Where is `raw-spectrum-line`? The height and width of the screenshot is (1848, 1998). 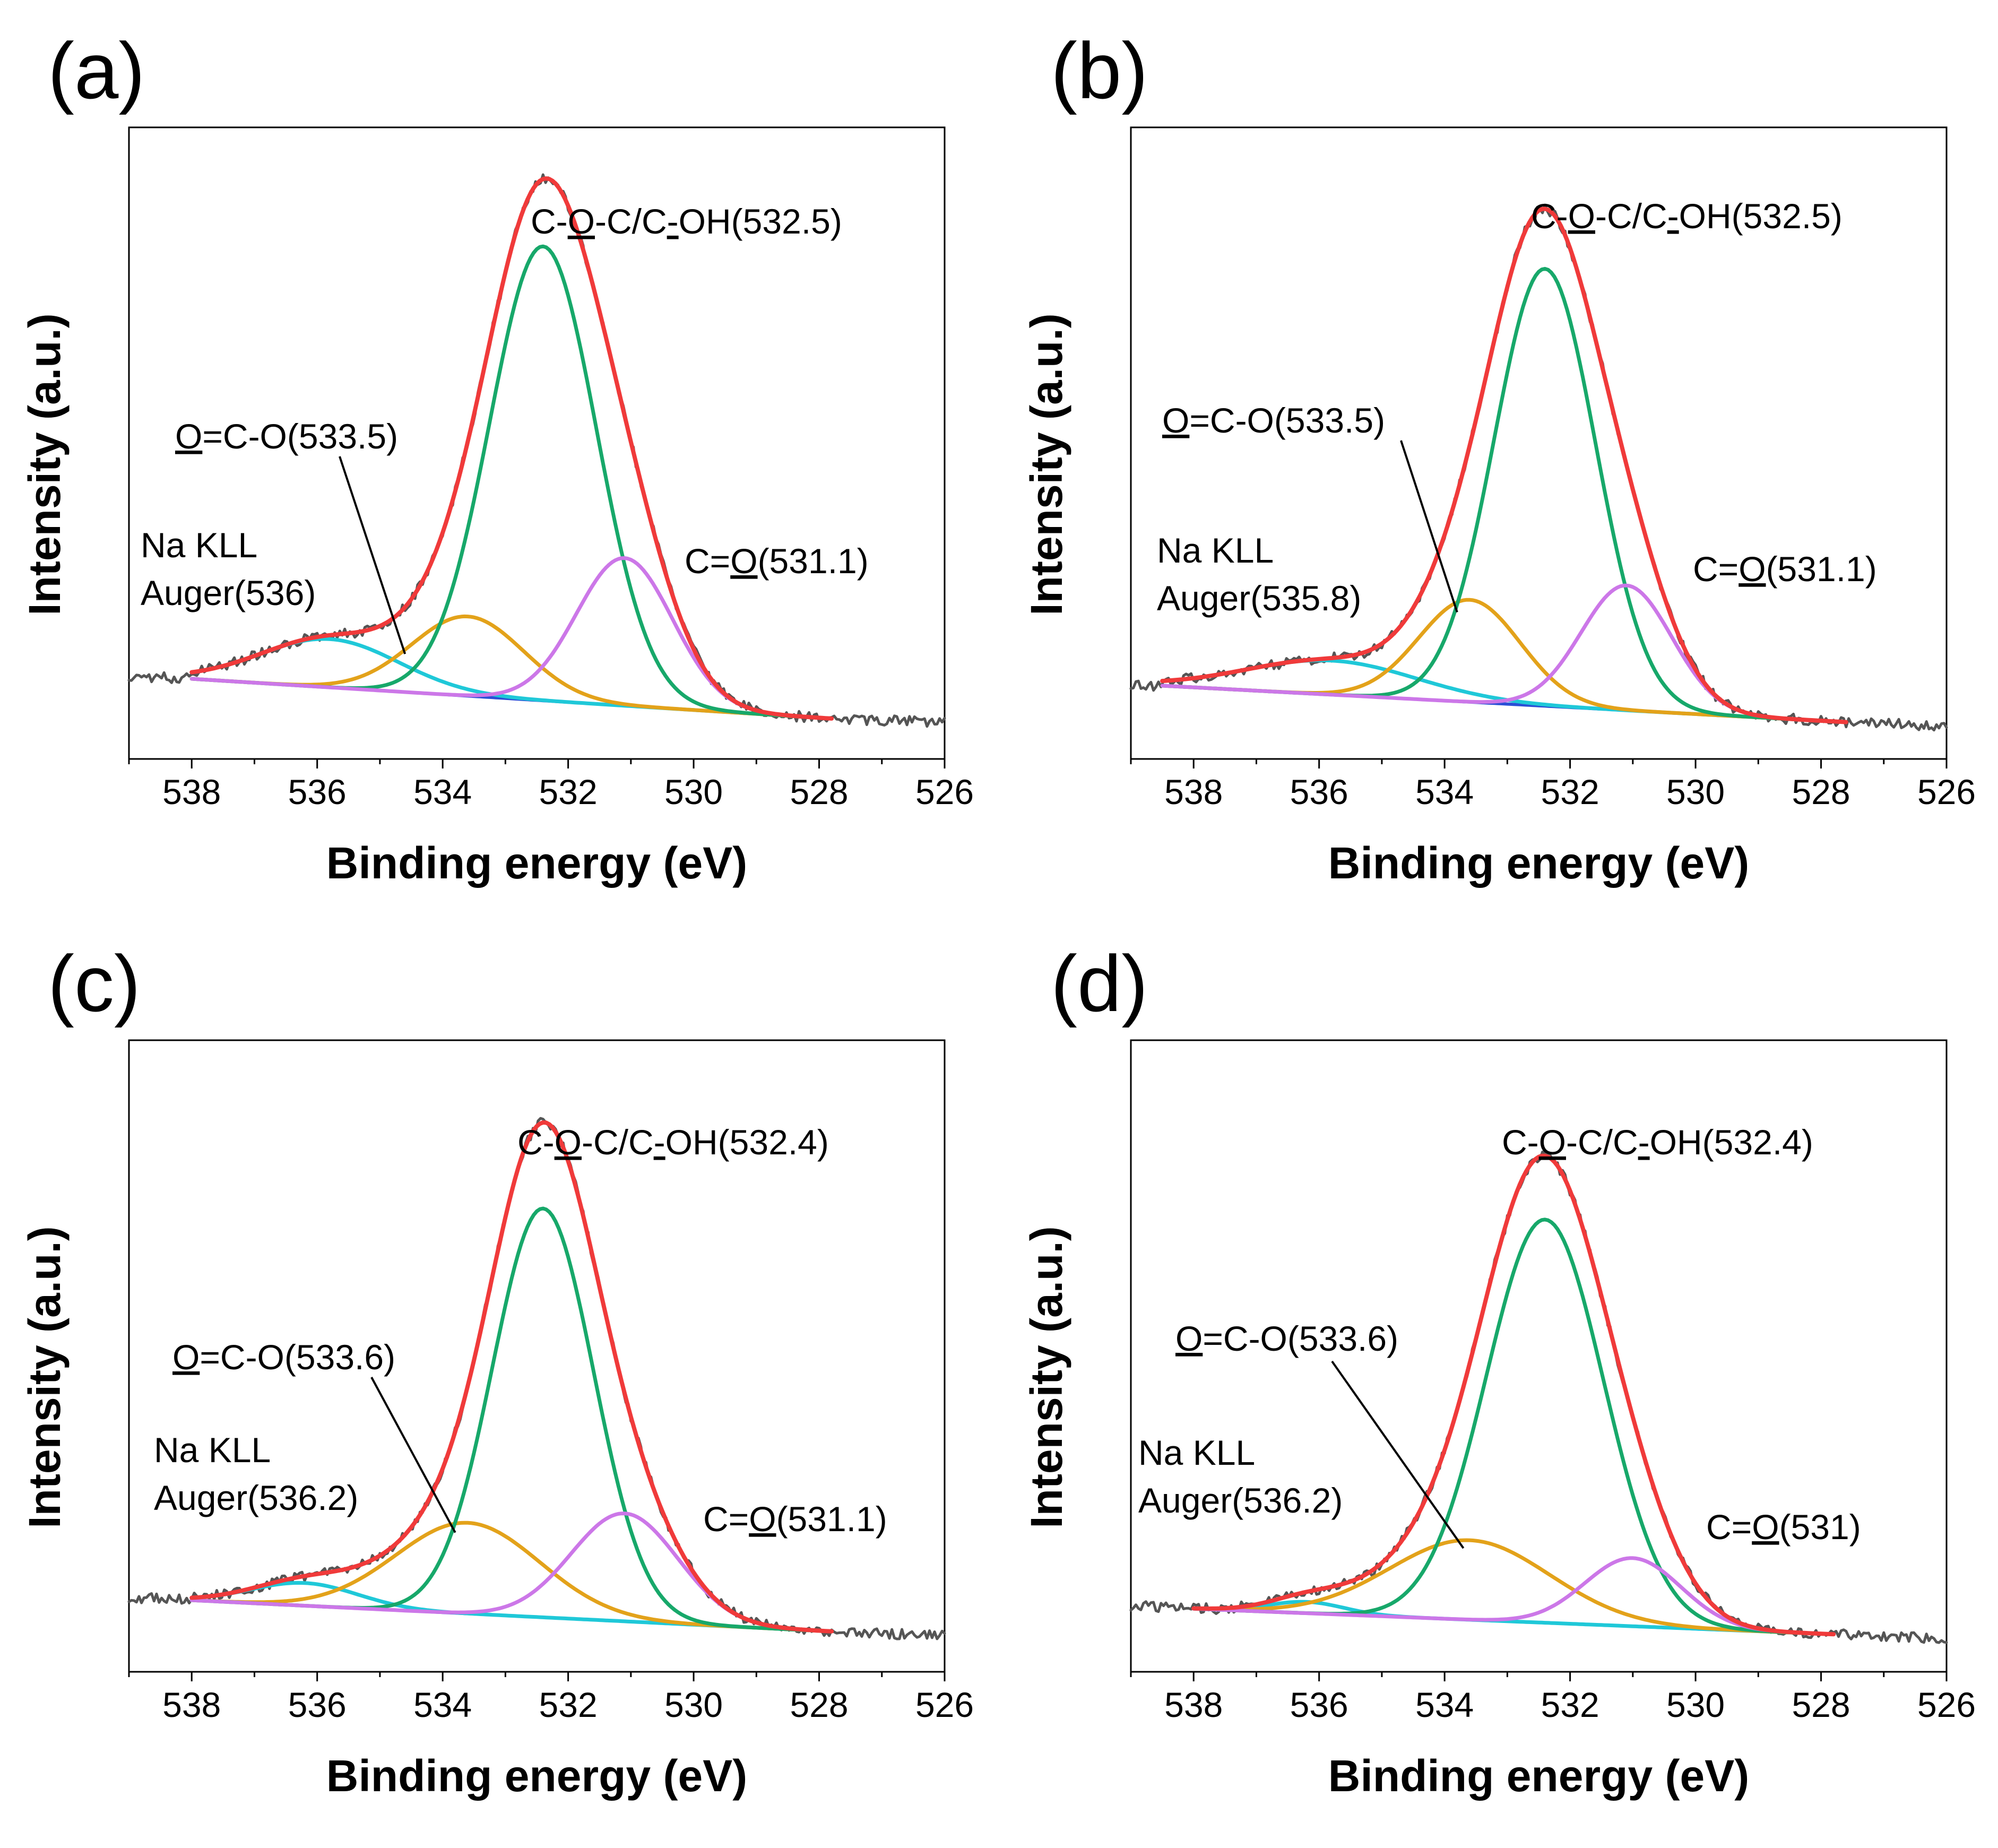 raw-spectrum-line is located at coordinates (1538, 468).